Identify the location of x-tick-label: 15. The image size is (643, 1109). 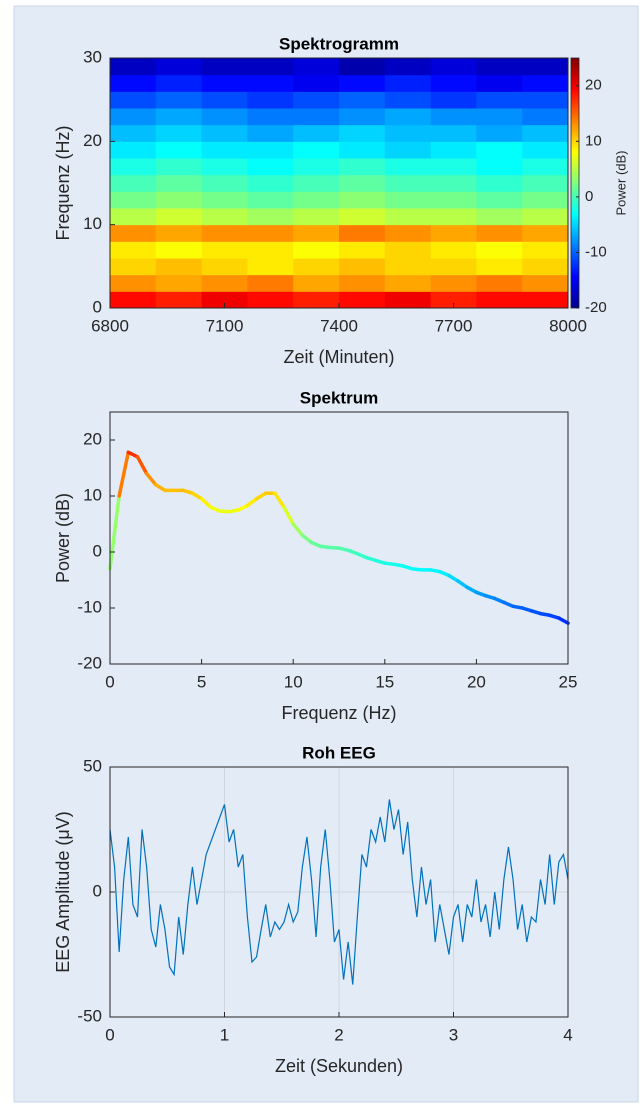
(384, 681).